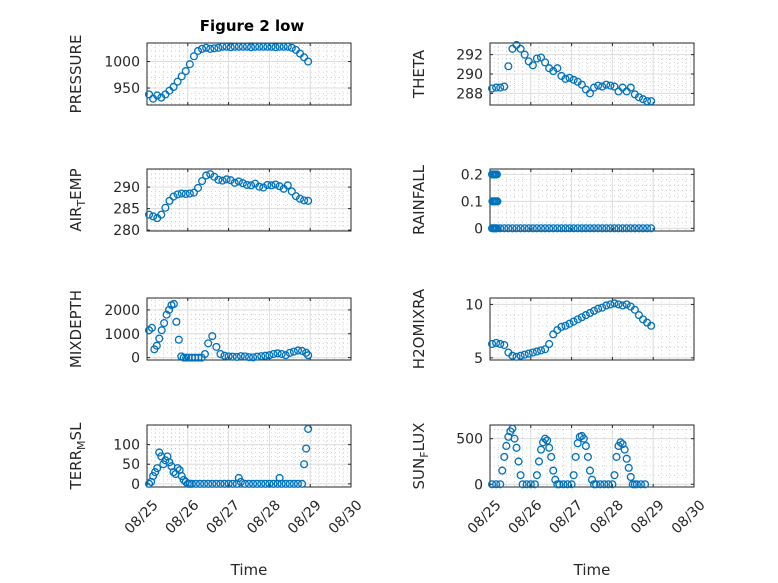 Image resolution: width=778 pixels, height=583 pixels. Describe the element at coordinates (419, 74) in the screenshot. I see `y-axis-label: THETA` at that location.